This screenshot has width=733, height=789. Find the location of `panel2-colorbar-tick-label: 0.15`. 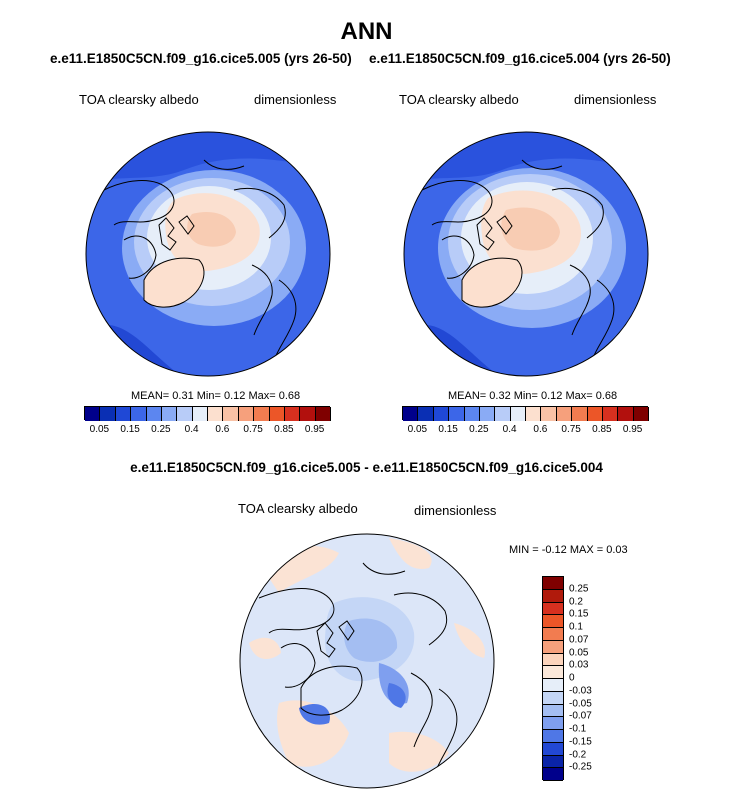

panel2-colorbar-tick-label: 0.15 is located at coordinates (448, 429).